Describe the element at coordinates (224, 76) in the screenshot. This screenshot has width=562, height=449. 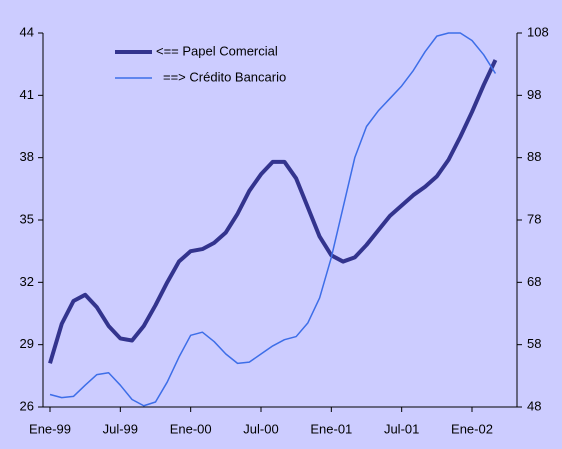
I see `legend-label: ==> Crédito Bancario` at that location.